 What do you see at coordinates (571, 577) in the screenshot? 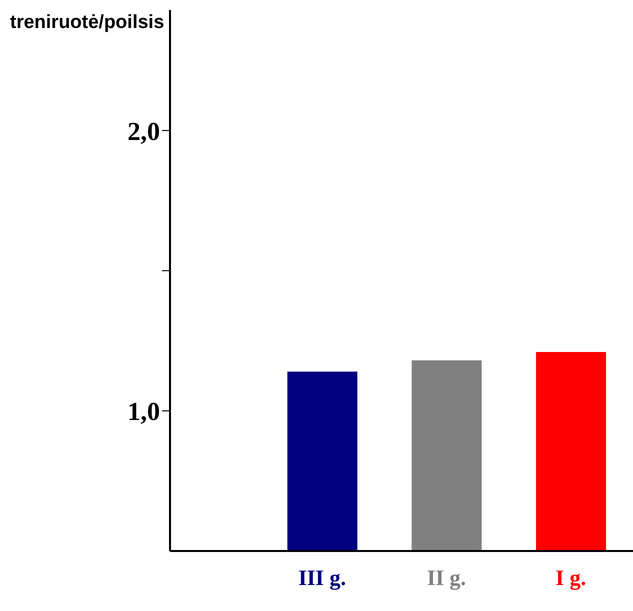
I see `x-tick-label: I g.` at bounding box center [571, 577].